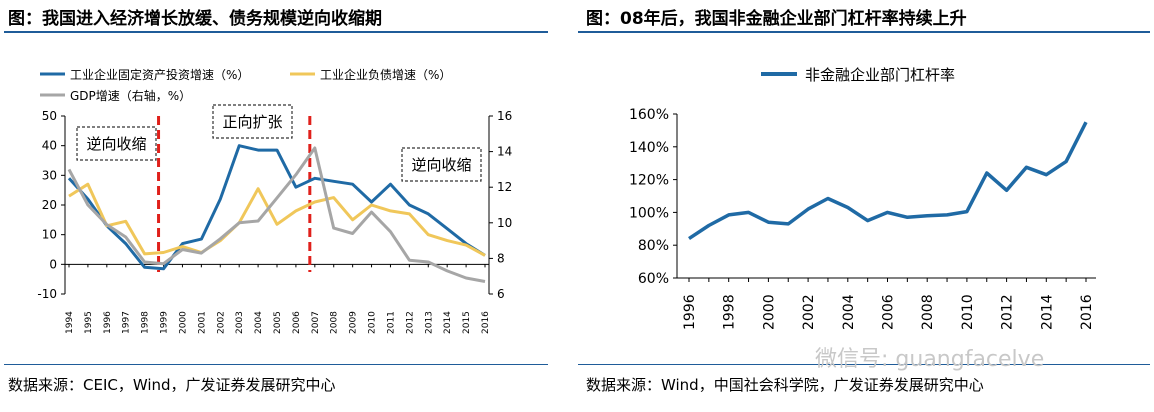 This screenshot has width=1154, height=412. I want to click on series-line-leverage, so click(888, 181).